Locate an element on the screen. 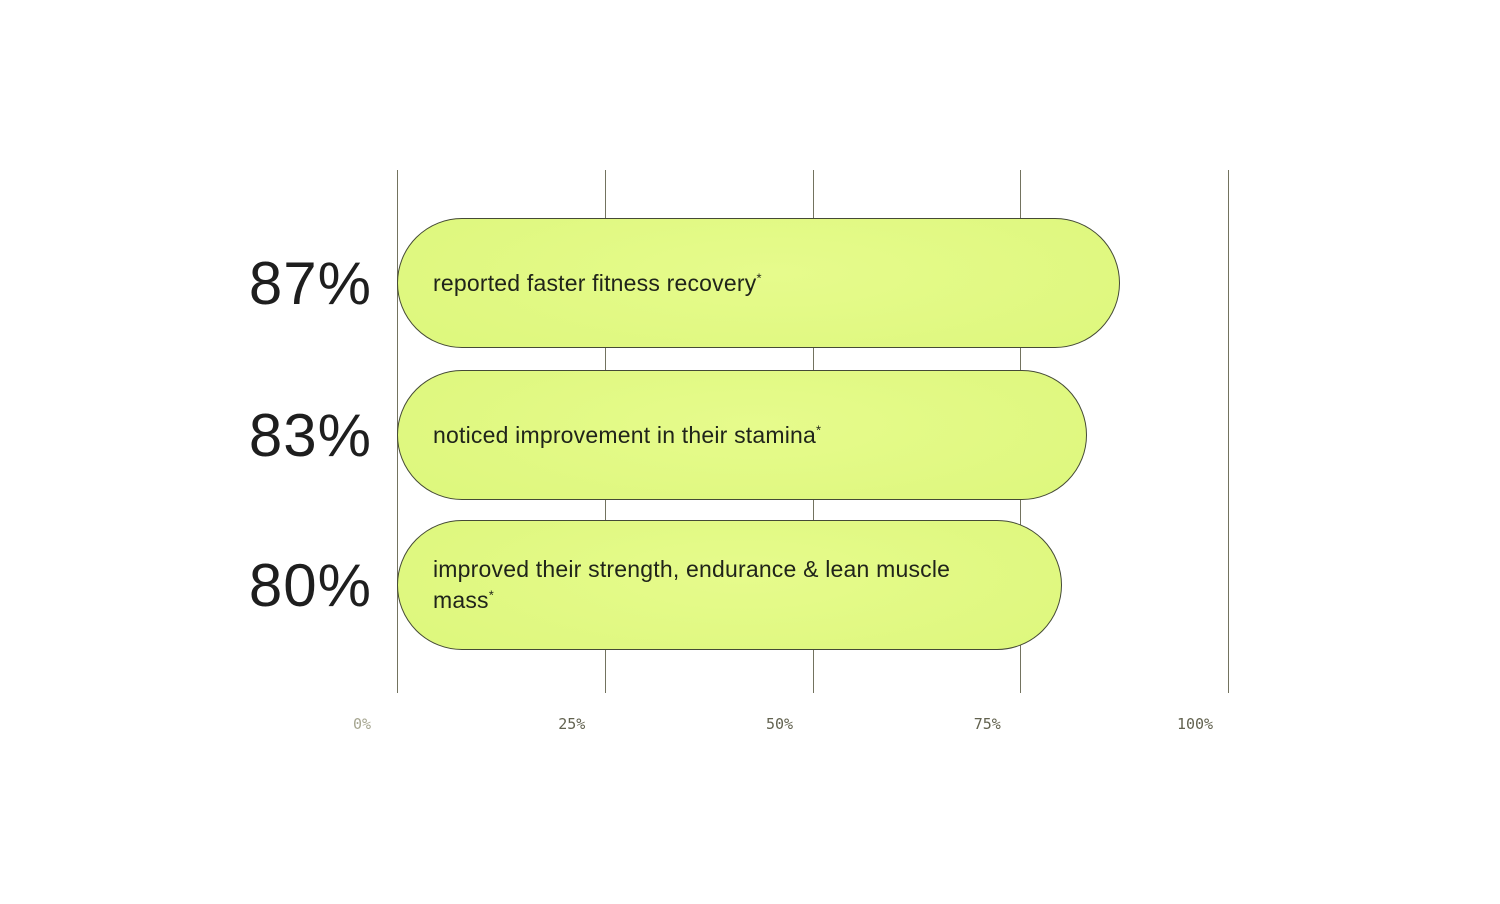 Image resolution: width=1500 pixels, height=904 pixels. x-tick-50: 50% is located at coordinates (779, 724).